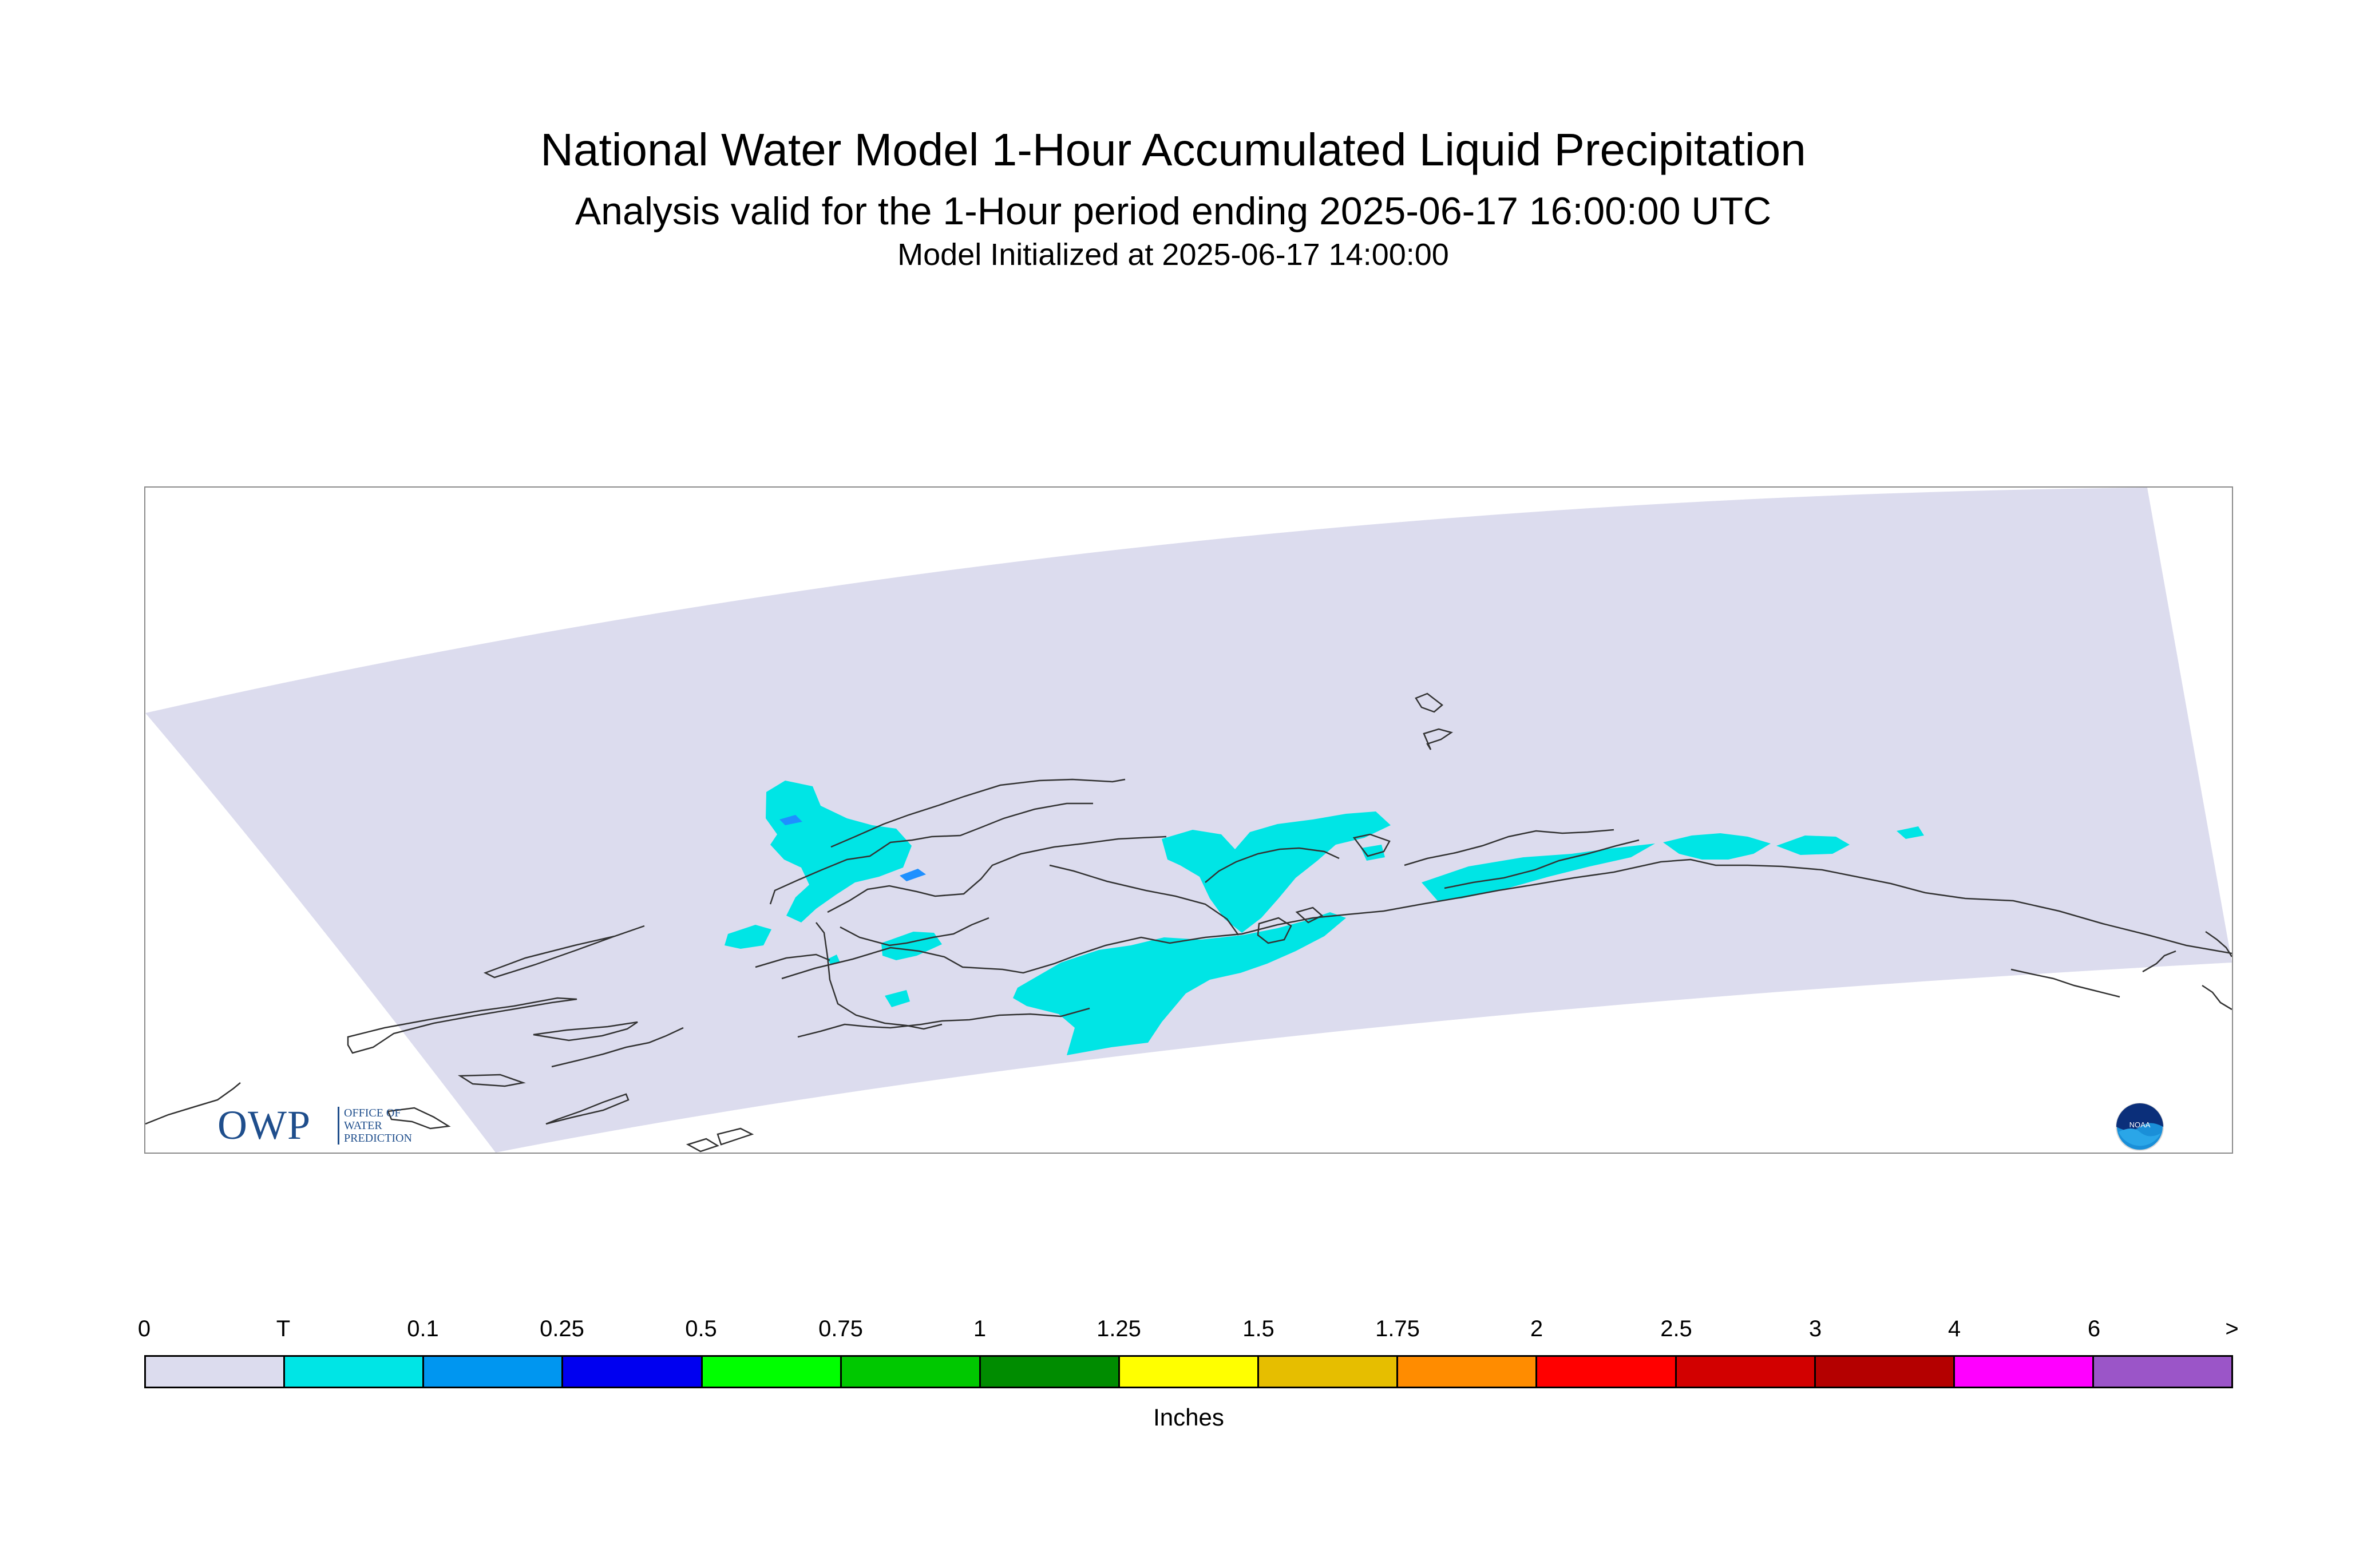 The width and height of the screenshot is (2375, 1568). What do you see at coordinates (980, 1328) in the screenshot?
I see `legend-label-1: 1` at bounding box center [980, 1328].